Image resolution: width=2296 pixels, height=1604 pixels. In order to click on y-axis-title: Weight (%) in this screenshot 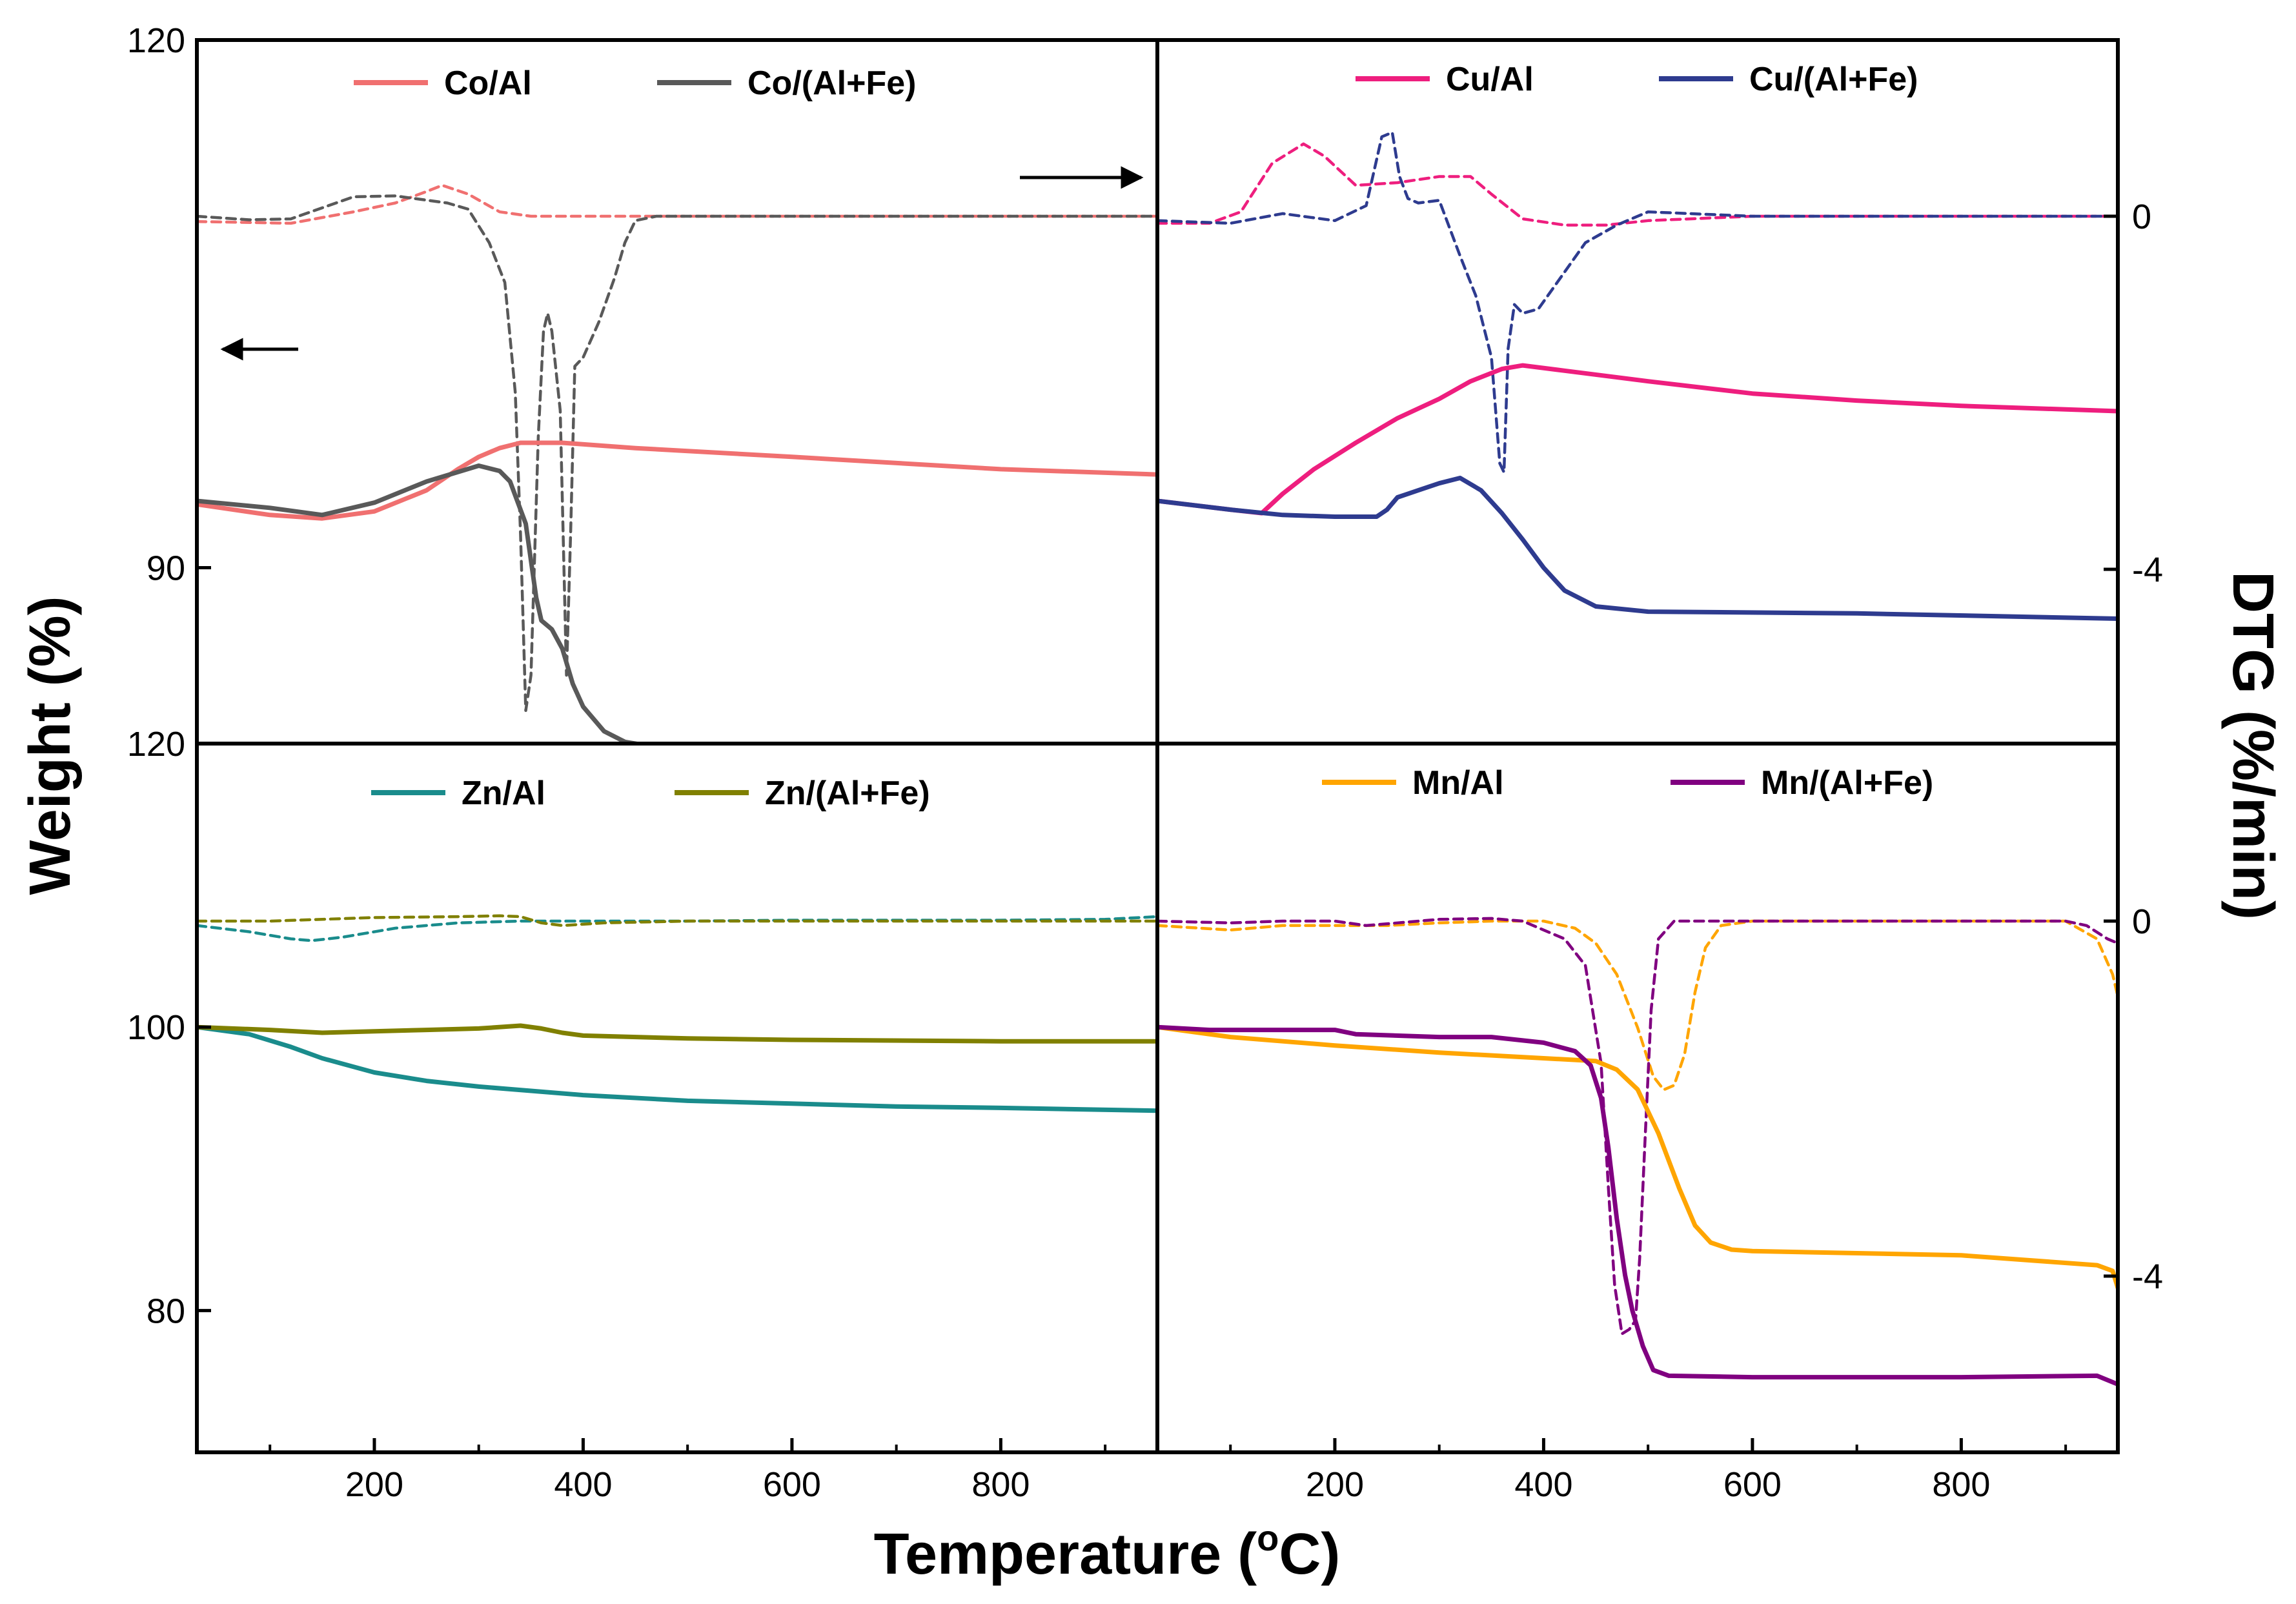, I will do `click(50, 745)`.